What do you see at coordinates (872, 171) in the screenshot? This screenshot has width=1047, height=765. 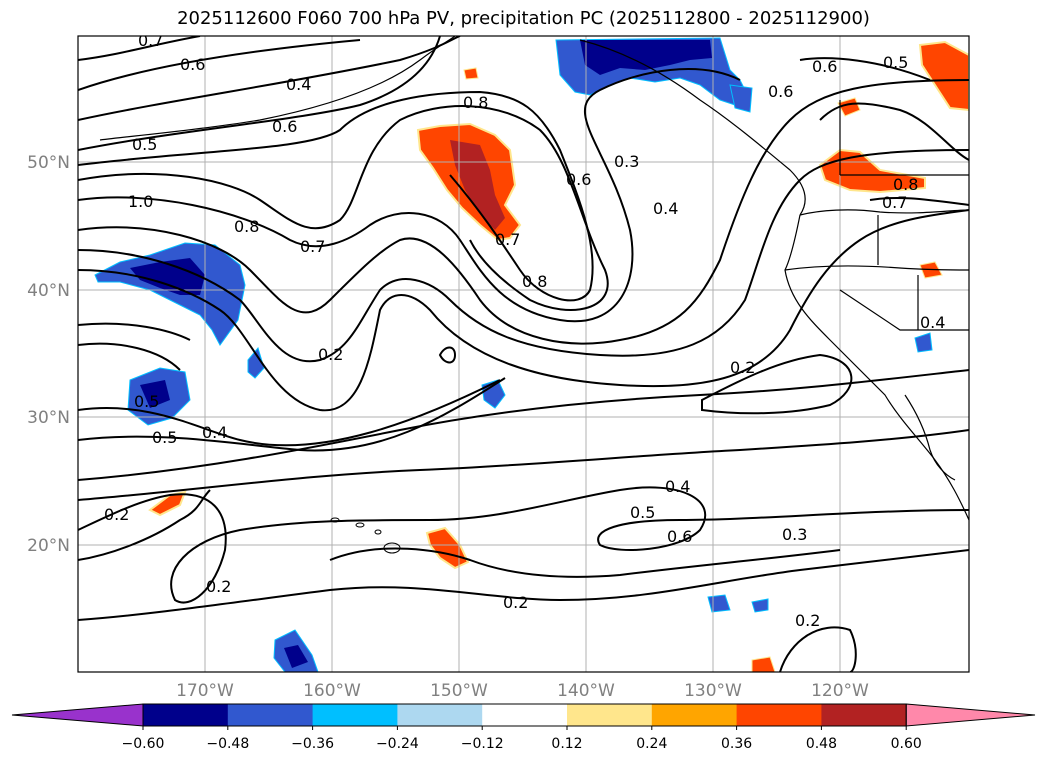 I see `precip-pos-coast` at bounding box center [872, 171].